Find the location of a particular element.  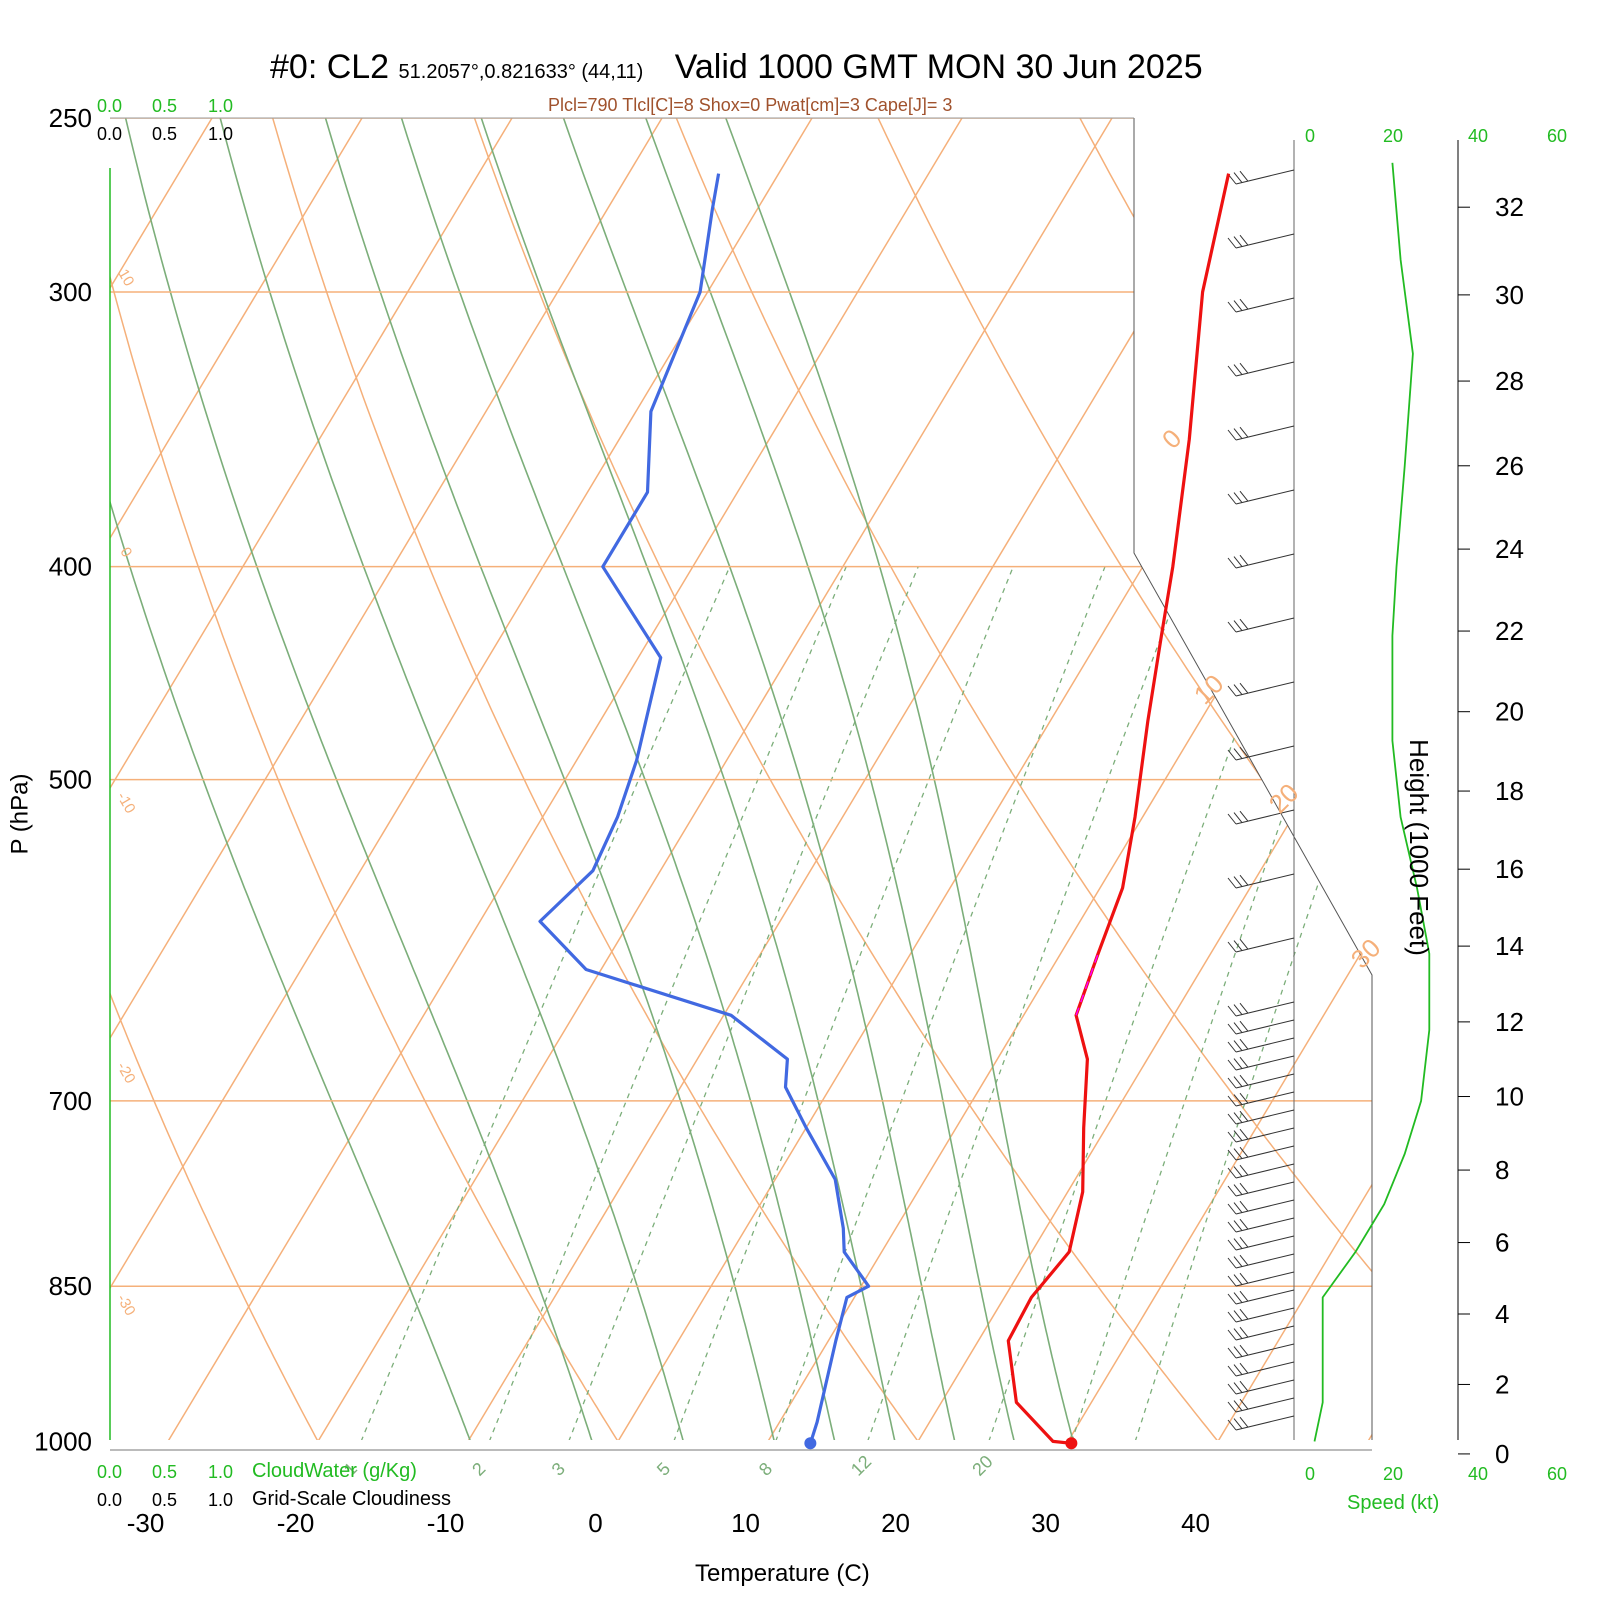

pressure-tick-label: 850 is located at coordinates (70, 1286).